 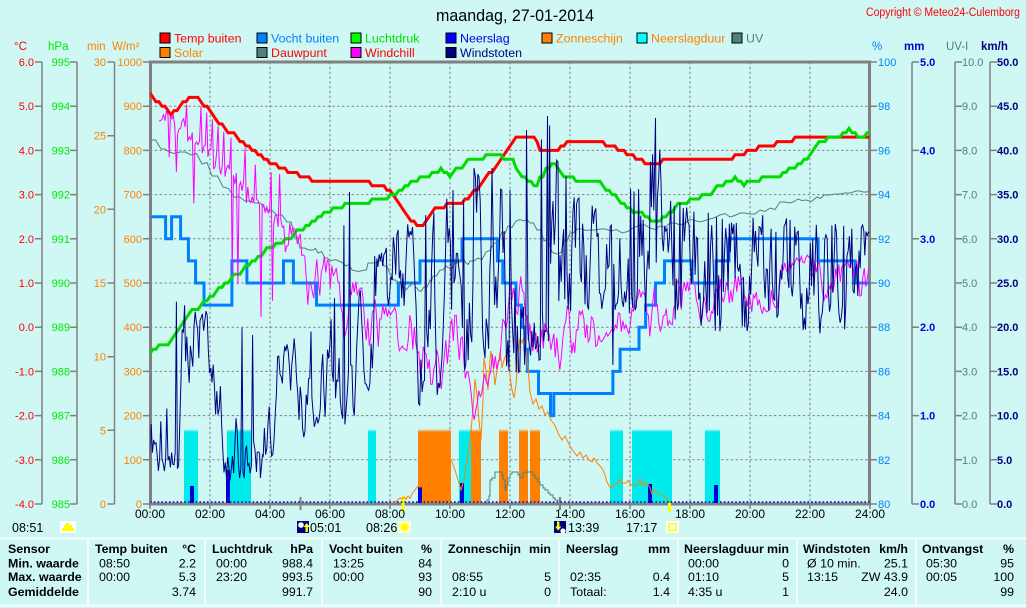 I want to click on svg-text: 800, so click(x=133, y=151).